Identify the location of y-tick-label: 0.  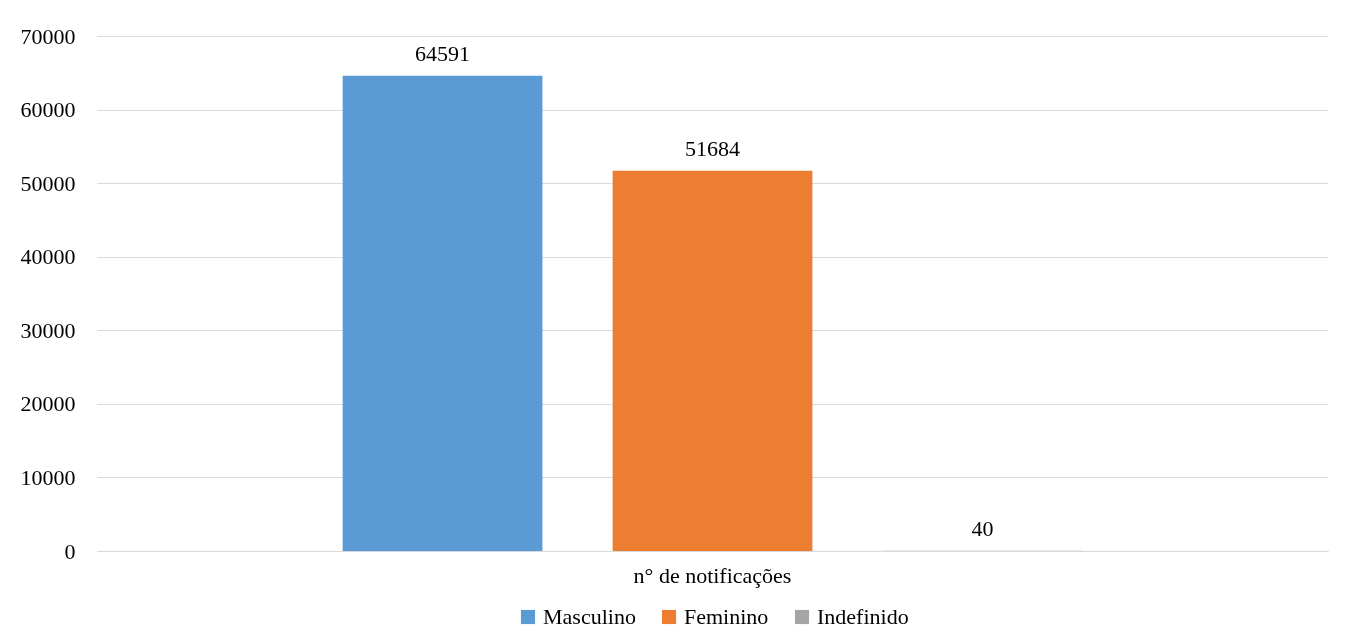
(70, 551).